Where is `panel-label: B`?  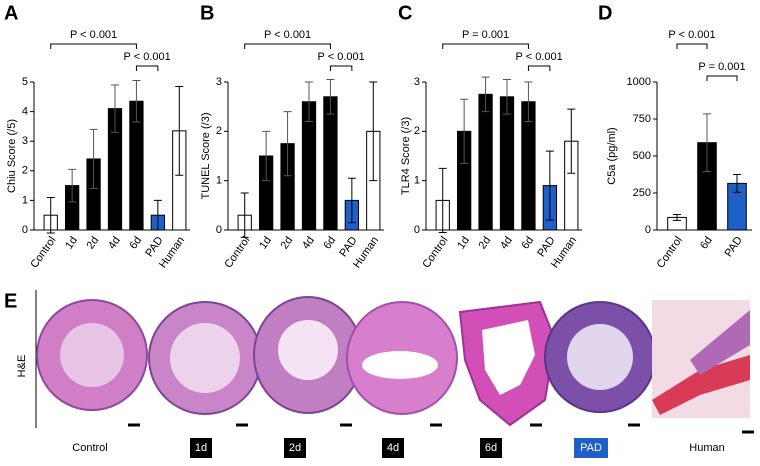
panel-label: B is located at coordinates (207, 13).